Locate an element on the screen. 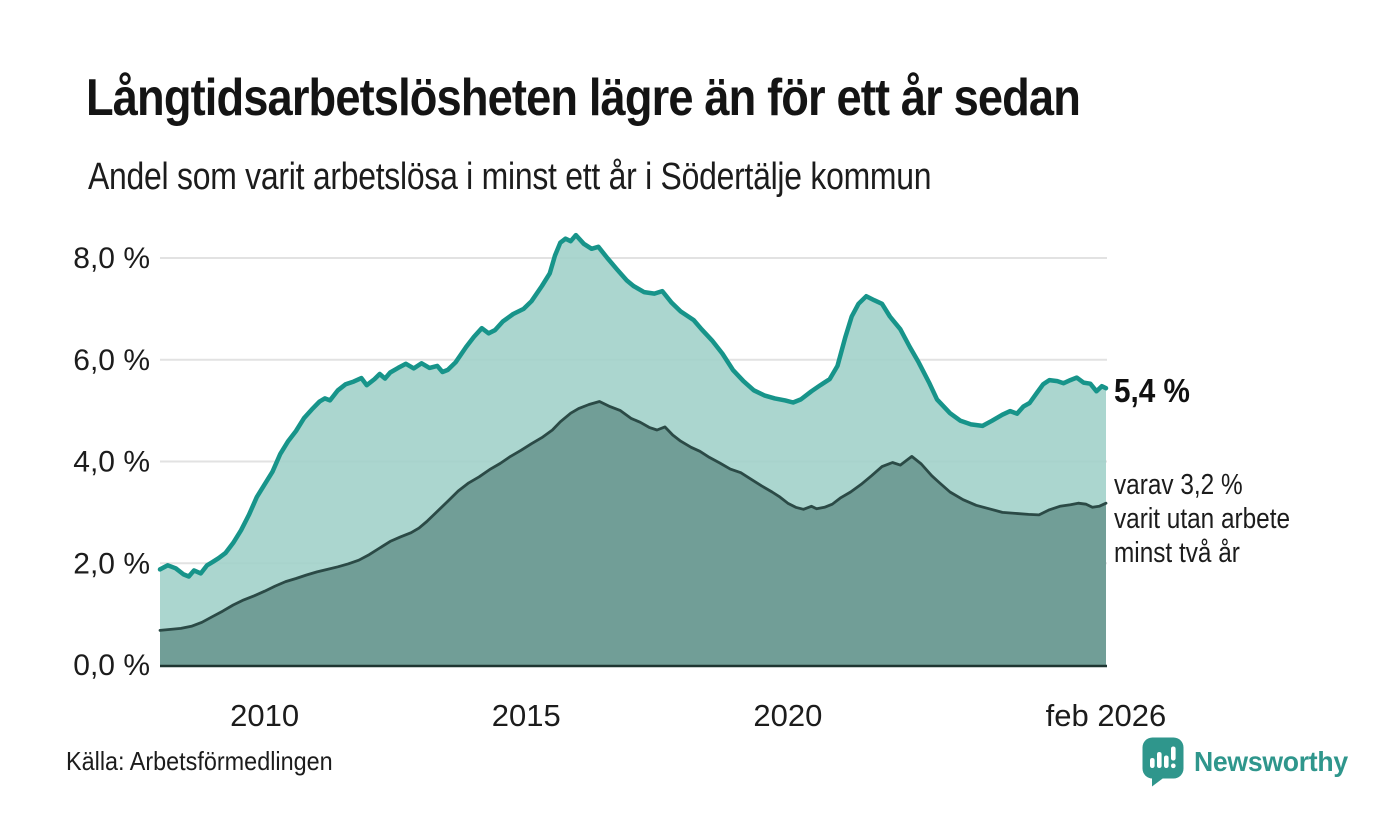  y-tick-label: 6,0 % is located at coordinates (111, 360).